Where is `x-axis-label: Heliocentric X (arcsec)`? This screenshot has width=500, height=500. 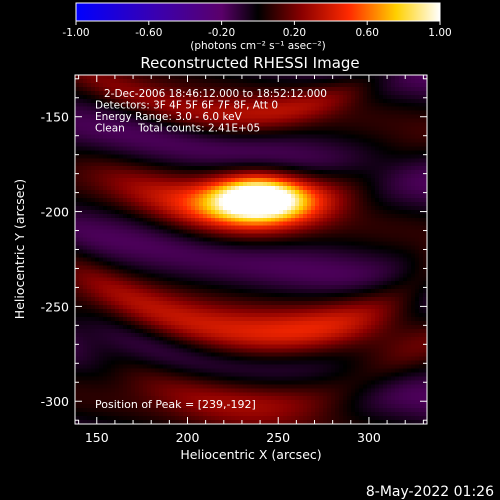 x-axis-label: Heliocentric X (arcsec) is located at coordinates (250, 454).